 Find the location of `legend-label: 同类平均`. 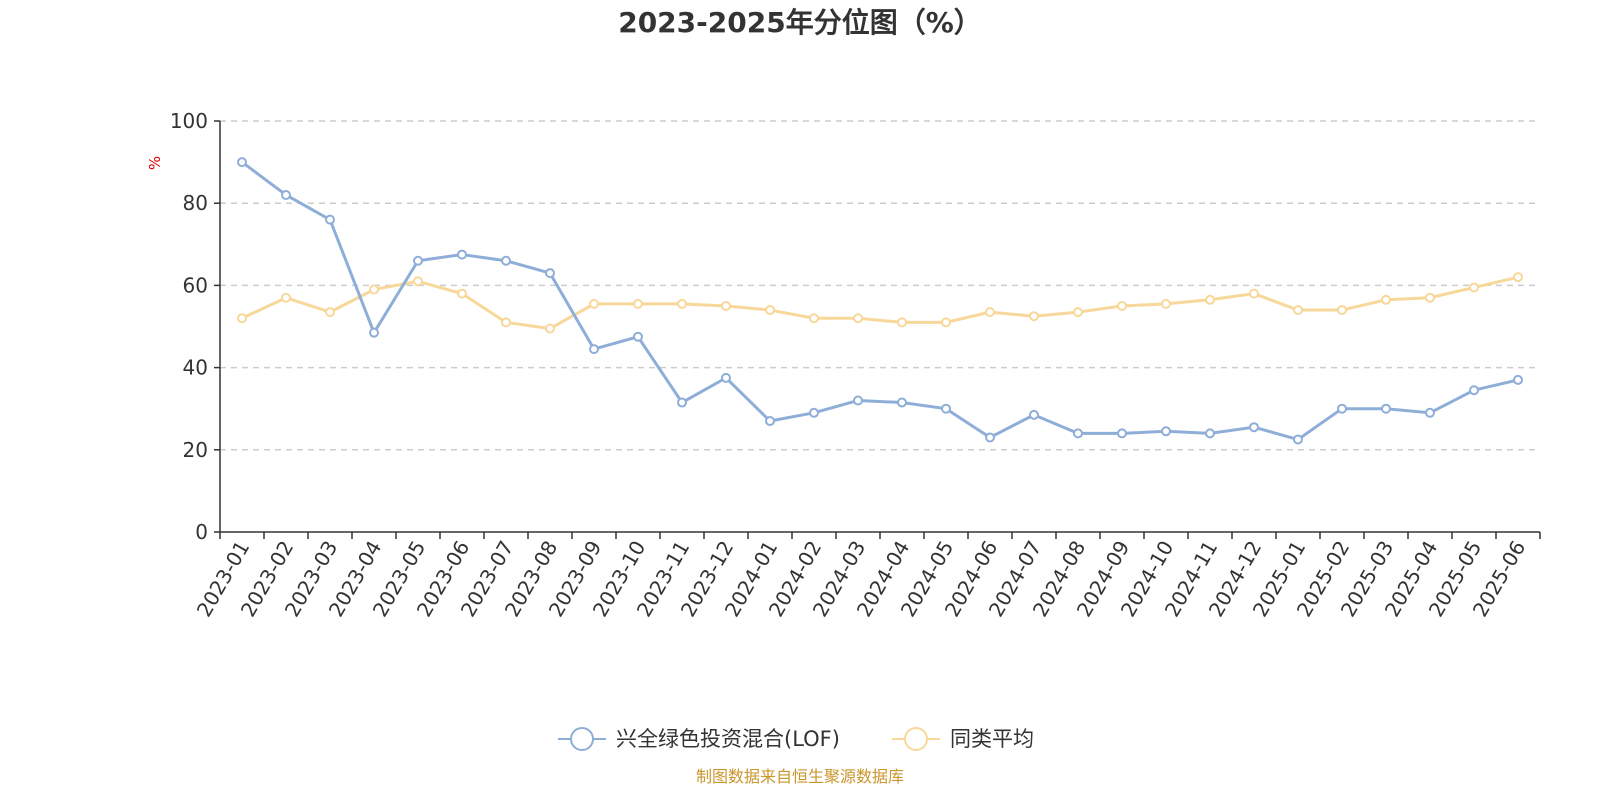

legend-label: 同类平均 is located at coordinates (992, 739).